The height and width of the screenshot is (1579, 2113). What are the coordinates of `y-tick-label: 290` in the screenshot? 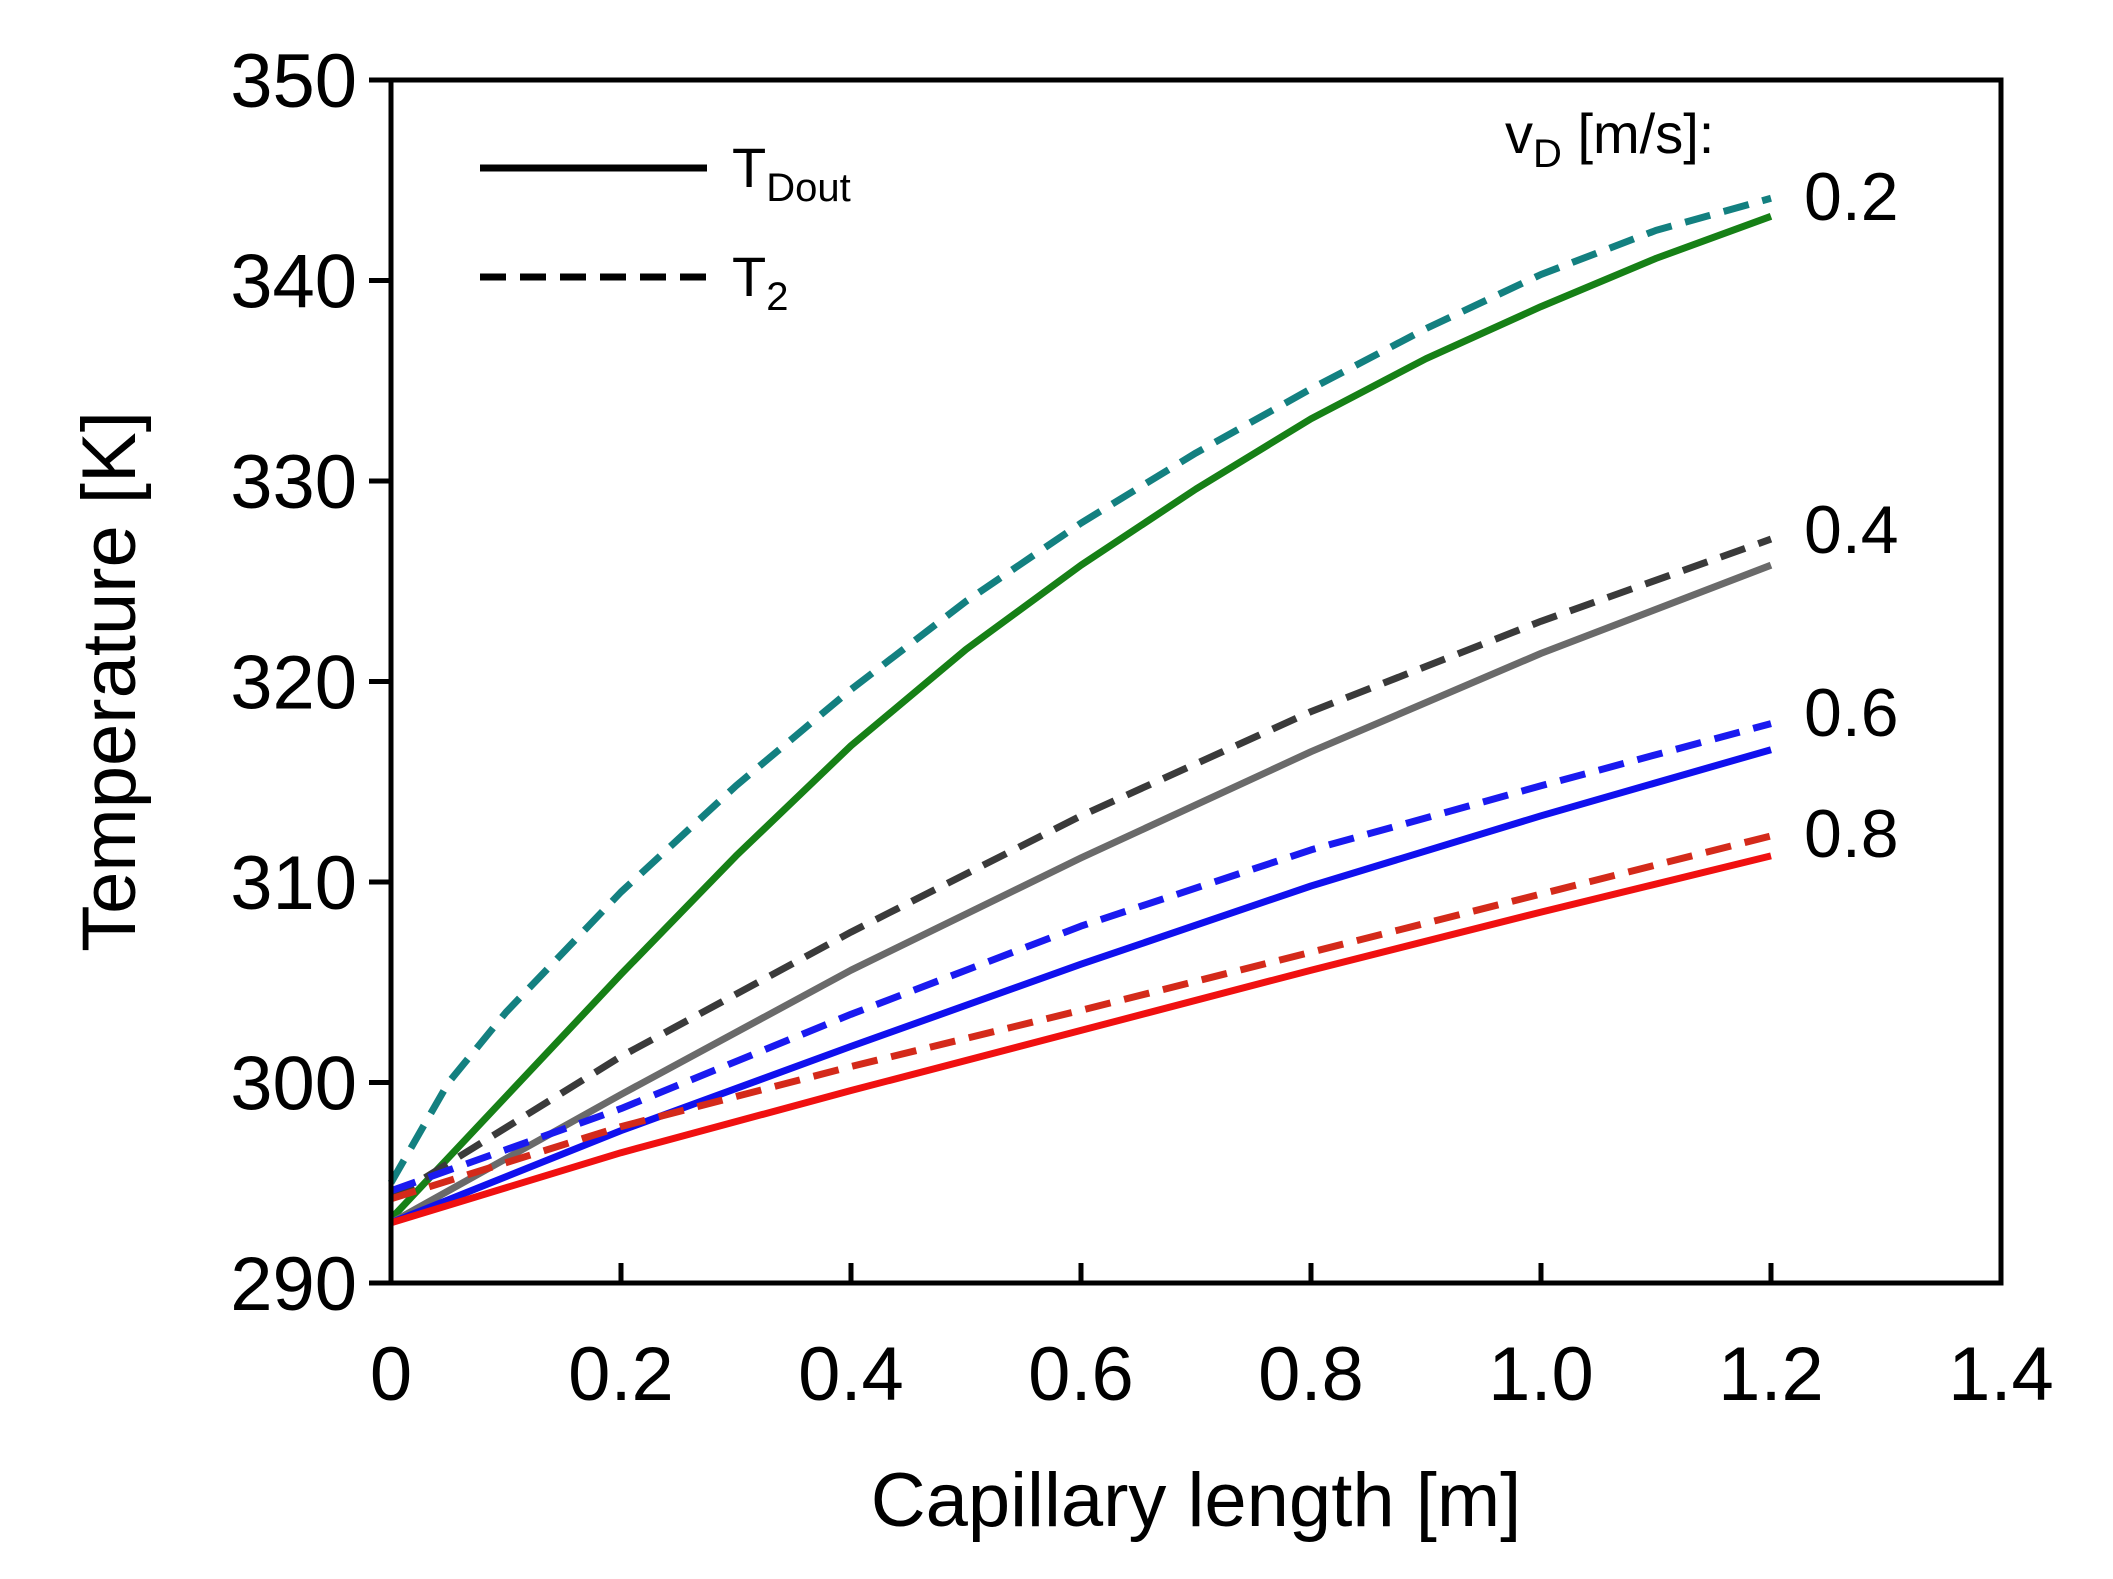 It's located at (293, 1284).